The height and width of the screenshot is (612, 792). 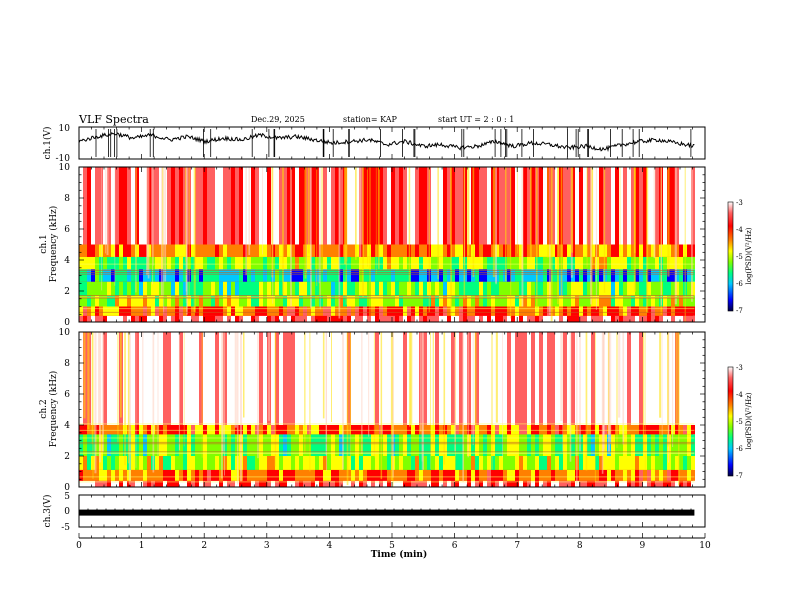 What do you see at coordinates (387, 298) in the screenshot?
I see `ch1-spectrogram-line` at bounding box center [387, 298].